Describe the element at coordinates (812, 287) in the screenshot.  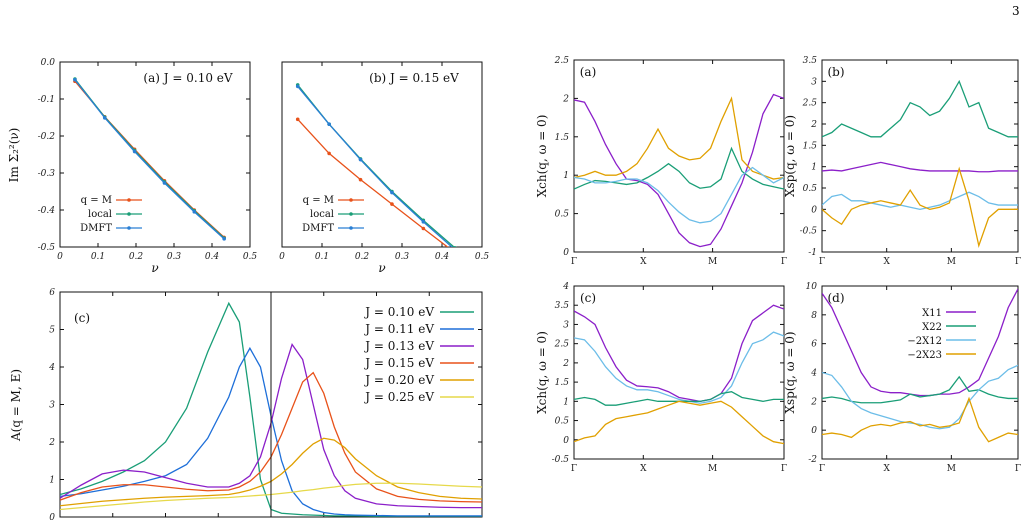
I see `y-tick-label: 10` at that location.